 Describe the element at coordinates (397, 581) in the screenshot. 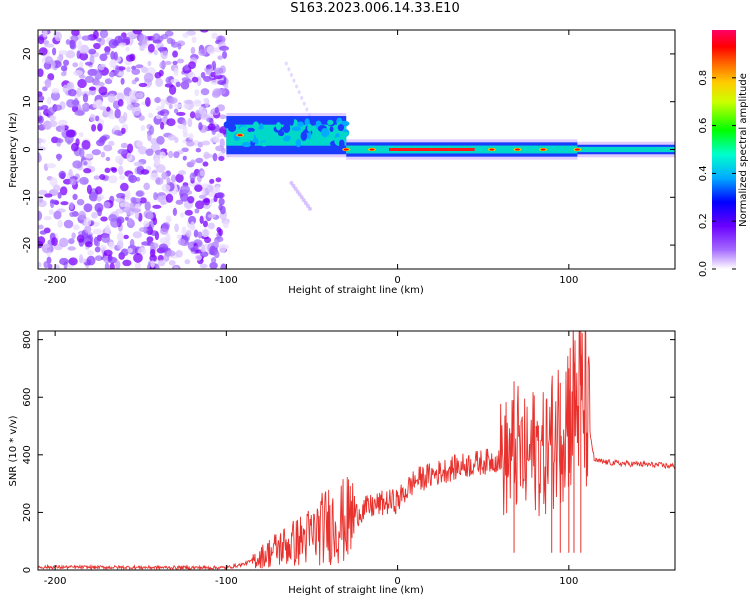

I see `x-tick-label: 0` at that location.